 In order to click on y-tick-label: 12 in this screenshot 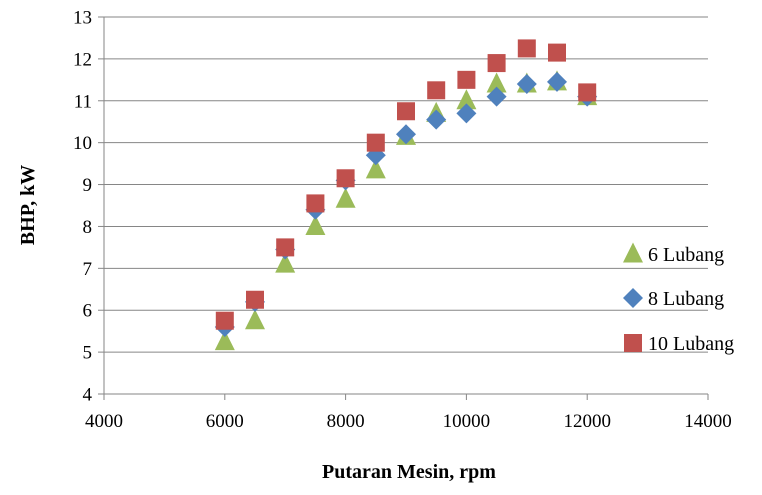, I will do `click(82, 59)`.